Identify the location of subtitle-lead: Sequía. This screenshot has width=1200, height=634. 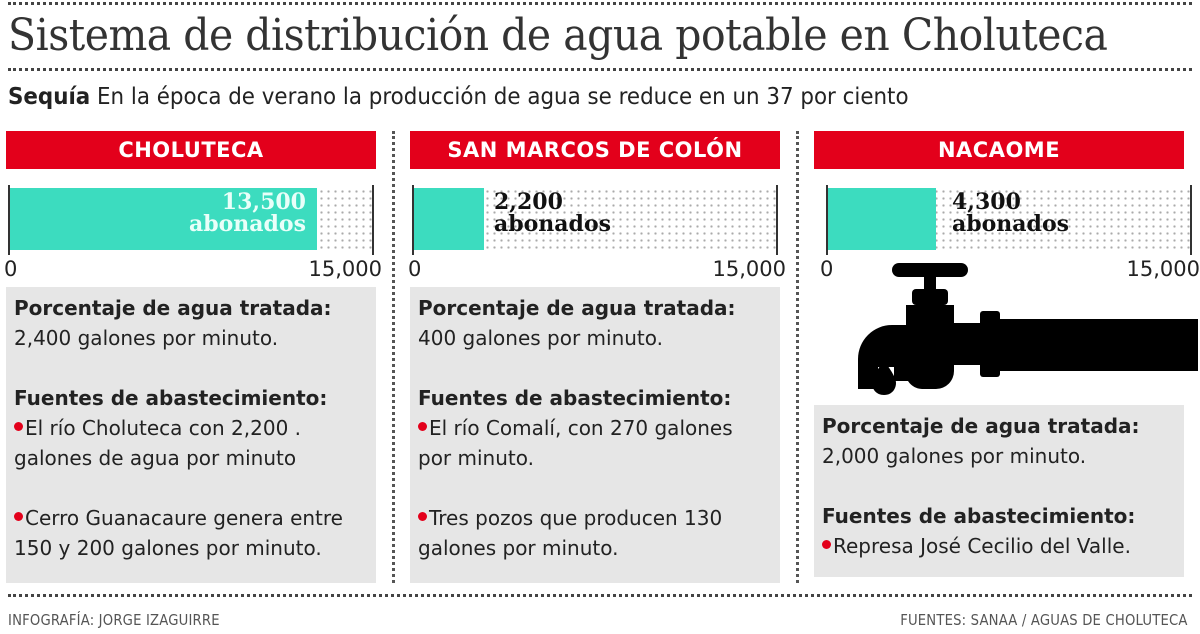
(49, 97).